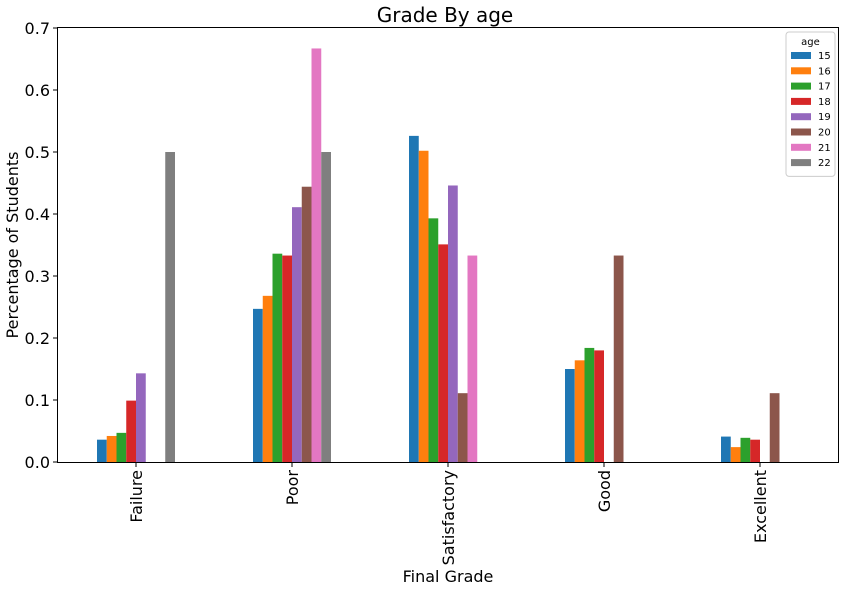  I want to click on legend-label-15: 15, so click(824, 56).